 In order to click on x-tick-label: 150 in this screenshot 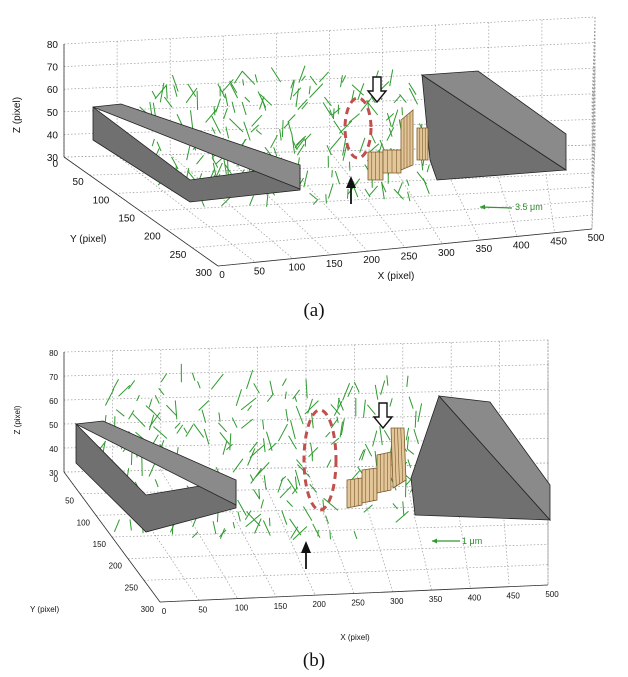, I will do `click(281, 606)`.